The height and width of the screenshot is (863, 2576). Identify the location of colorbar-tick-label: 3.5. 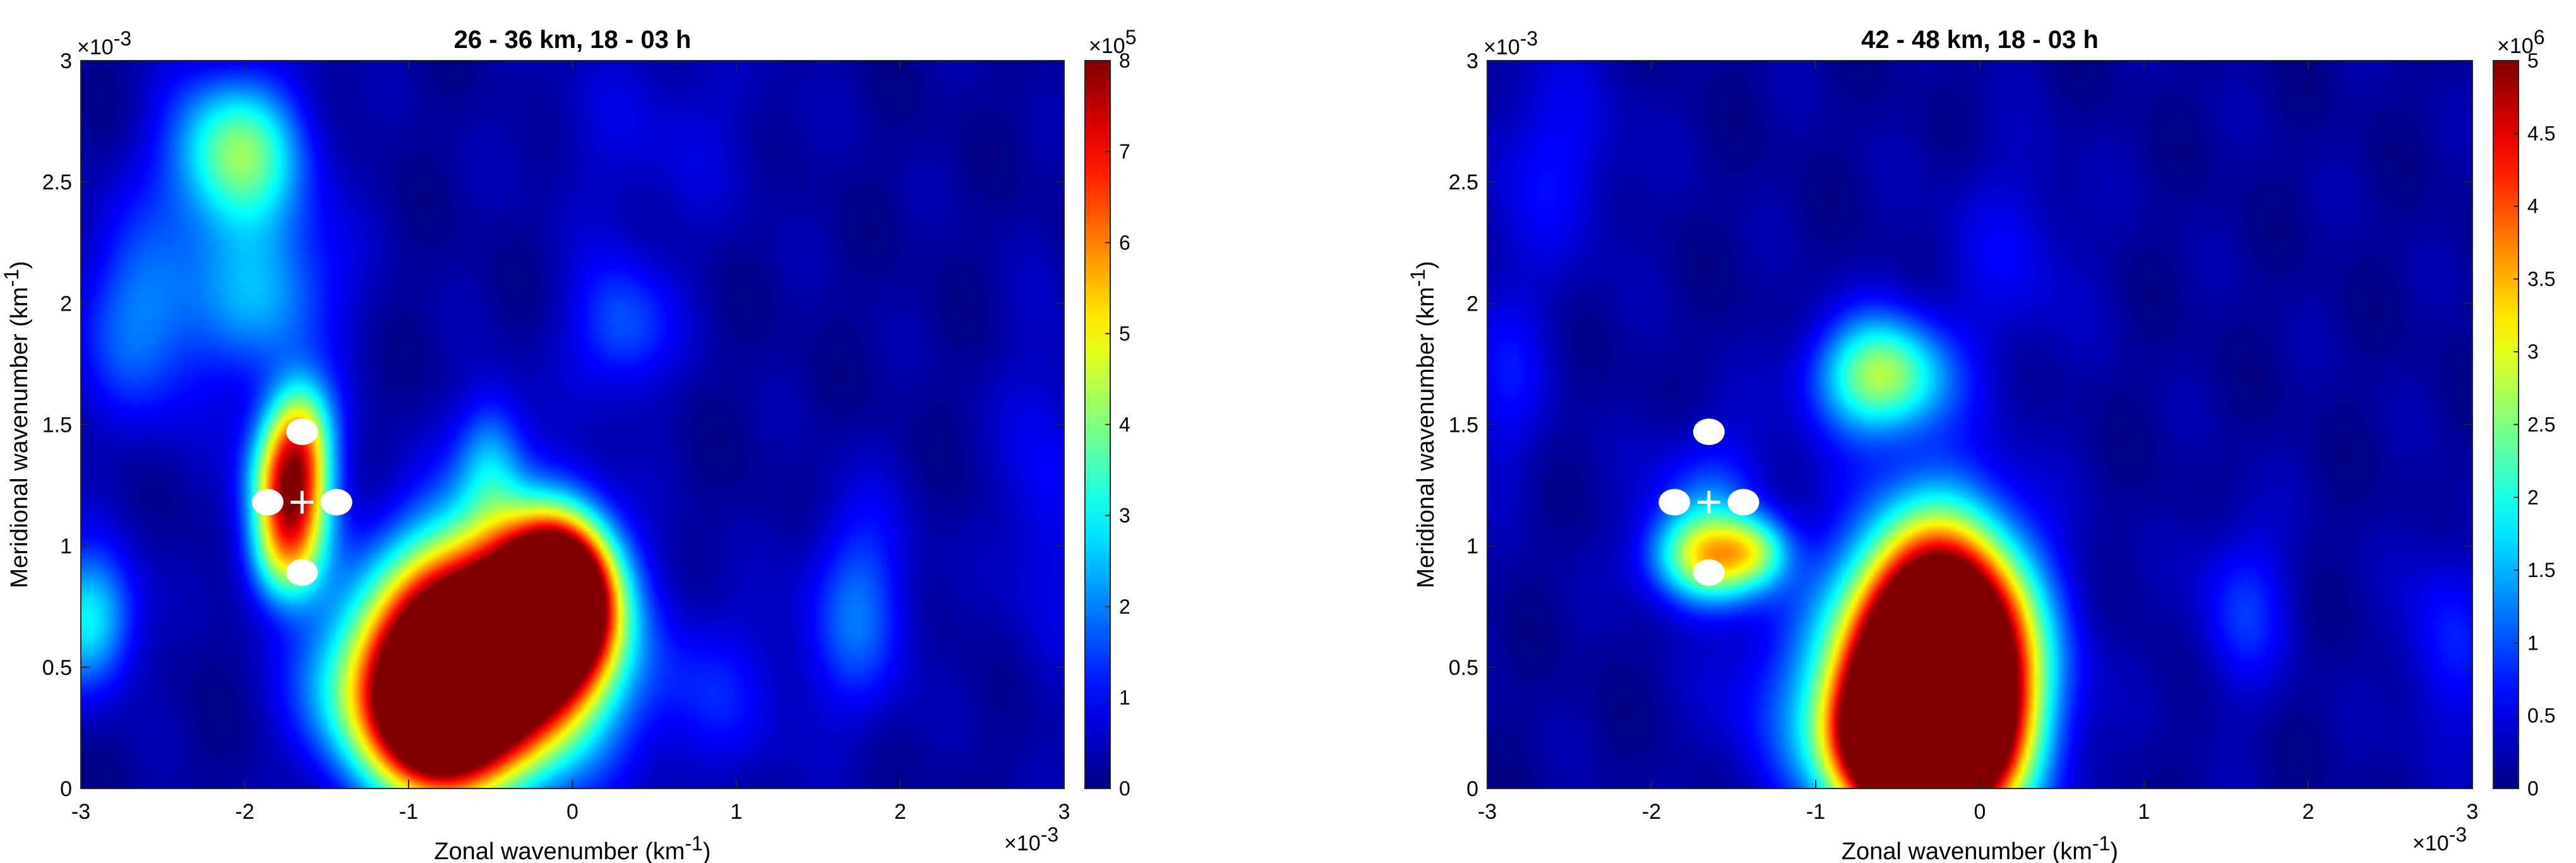
(2541, 279).